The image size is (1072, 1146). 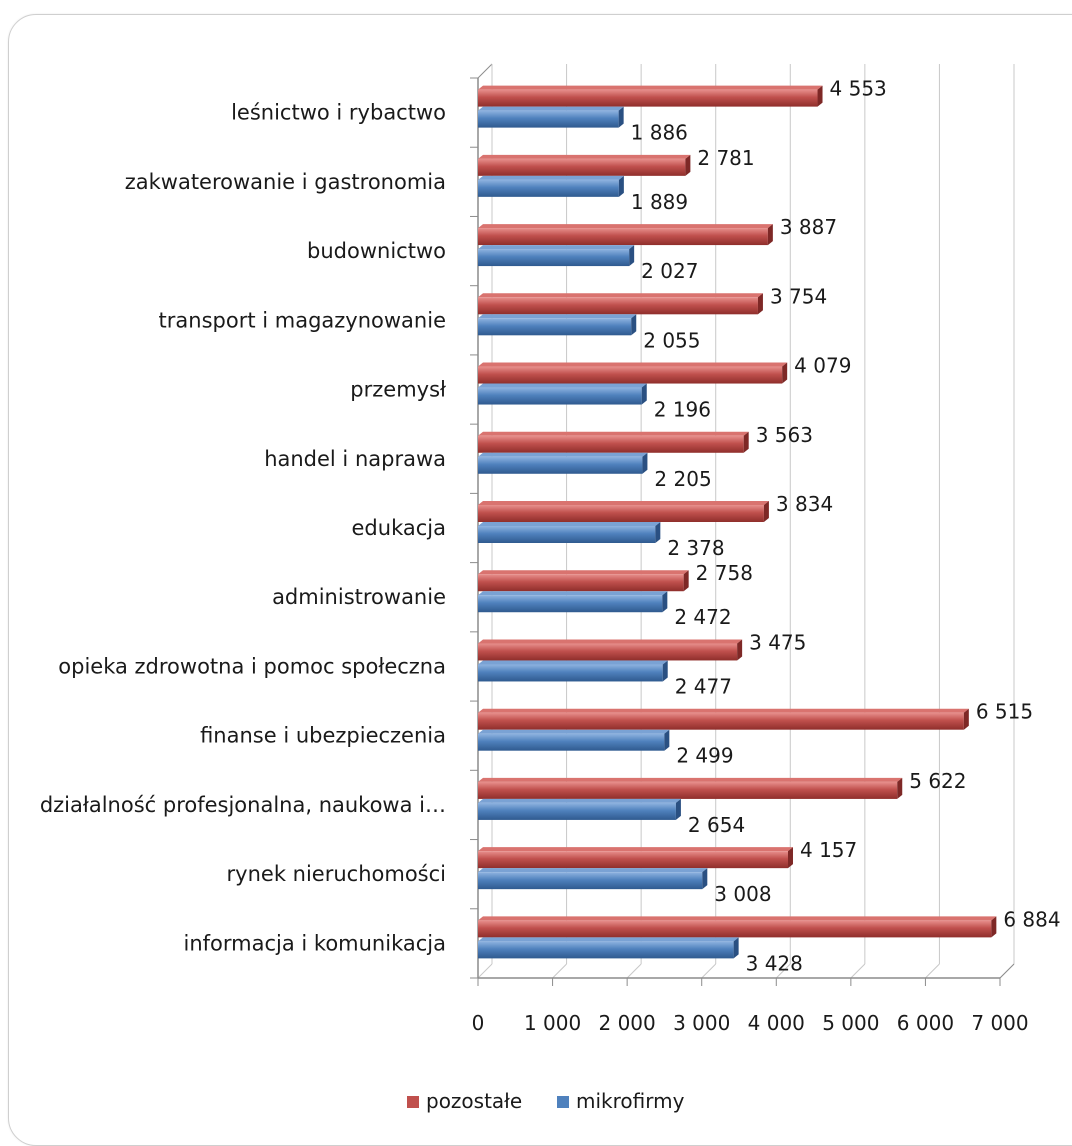 What do you see at coordinates (474, 1101) in the screenshot?
I see `legend-label: pozostałe` at bounding box center [474, 1101].